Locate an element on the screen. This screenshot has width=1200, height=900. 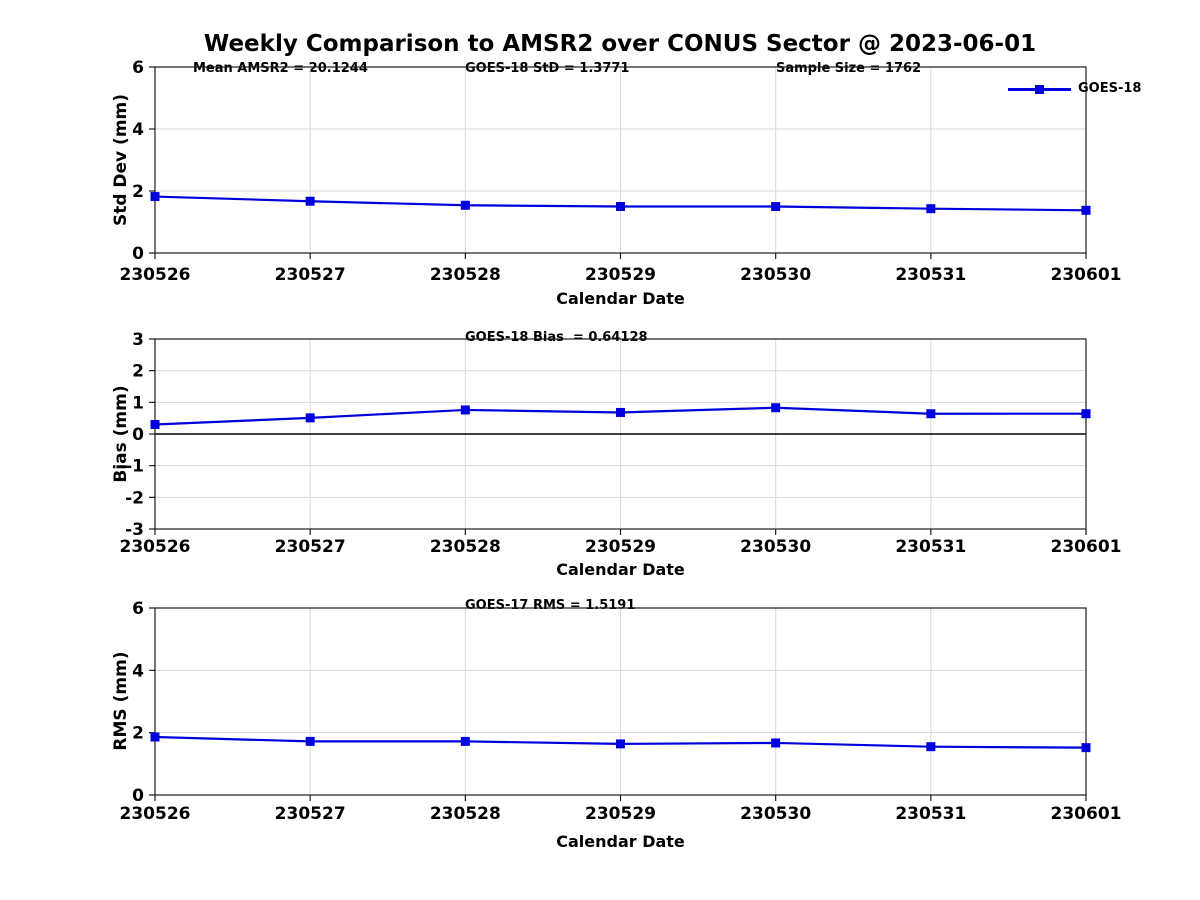
svg-text: 3 is located at coordinates (138, 340).